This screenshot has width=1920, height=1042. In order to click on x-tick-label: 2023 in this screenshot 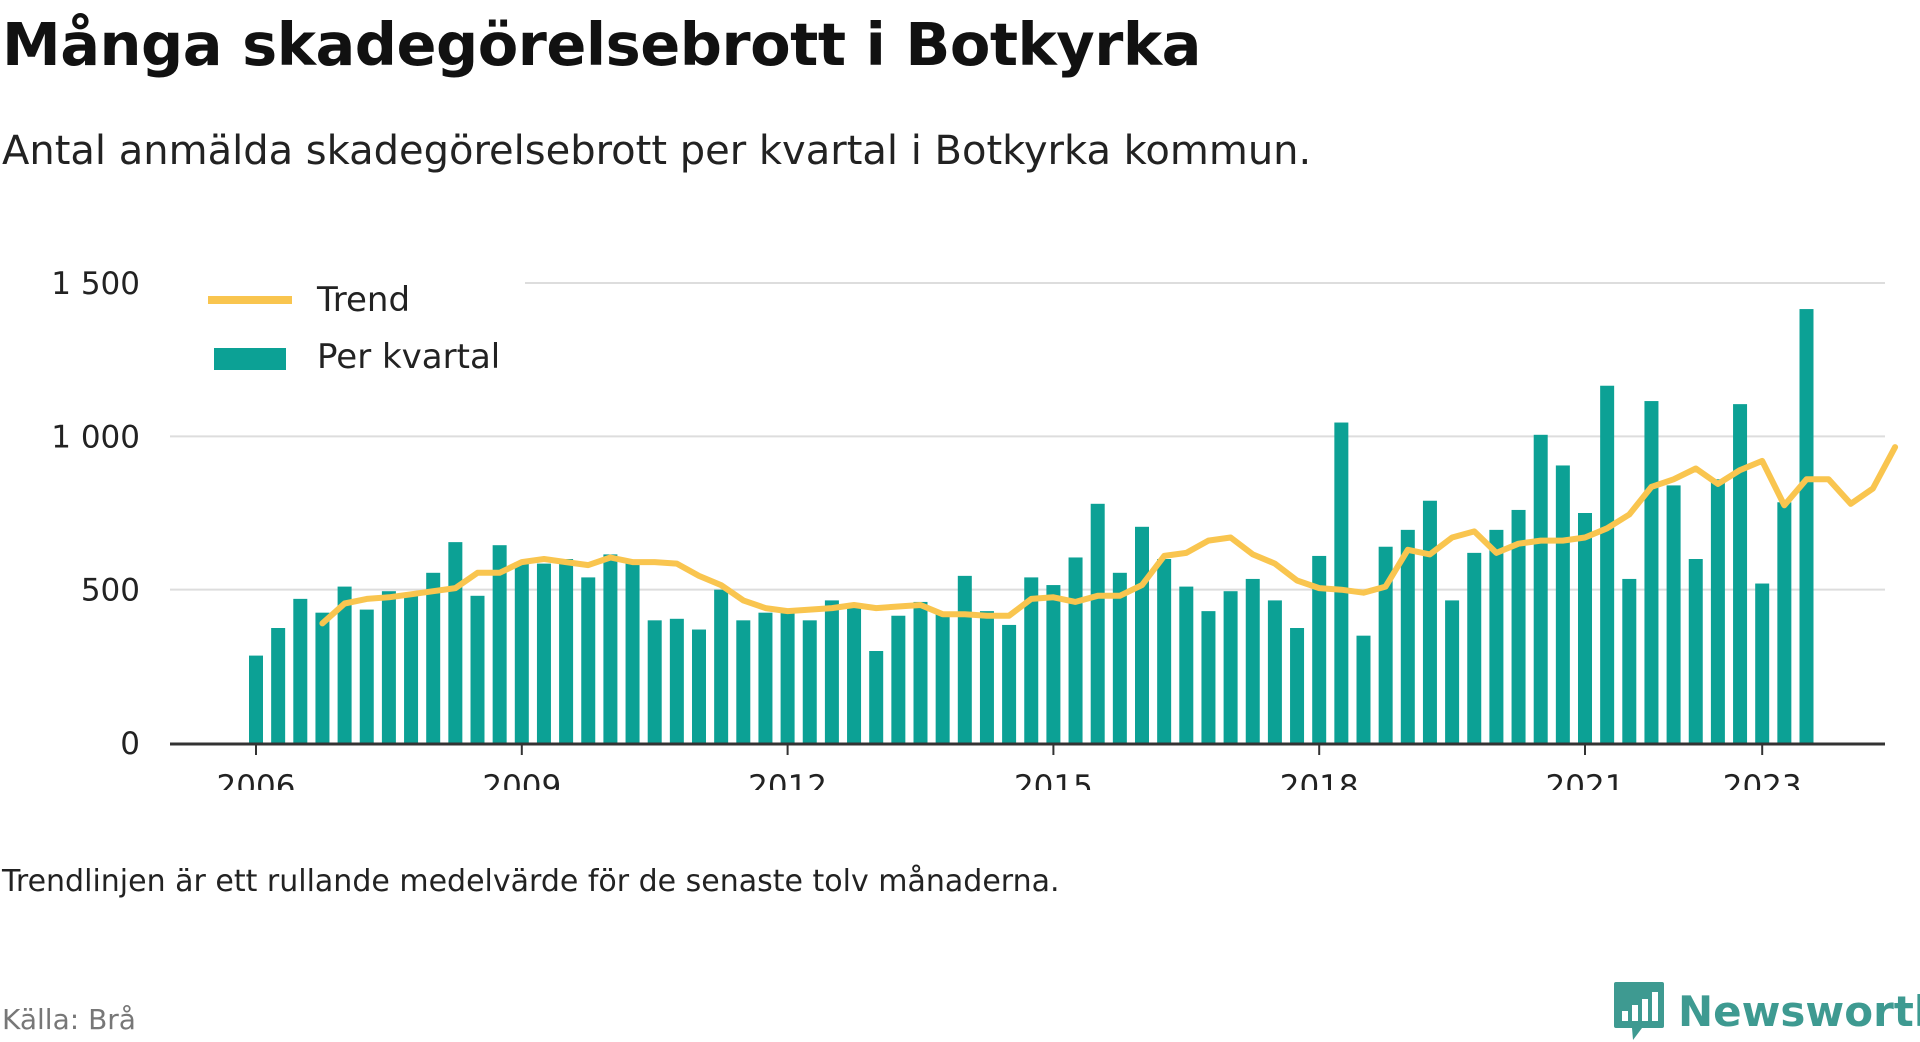, I will do `click(1762, 779)`.